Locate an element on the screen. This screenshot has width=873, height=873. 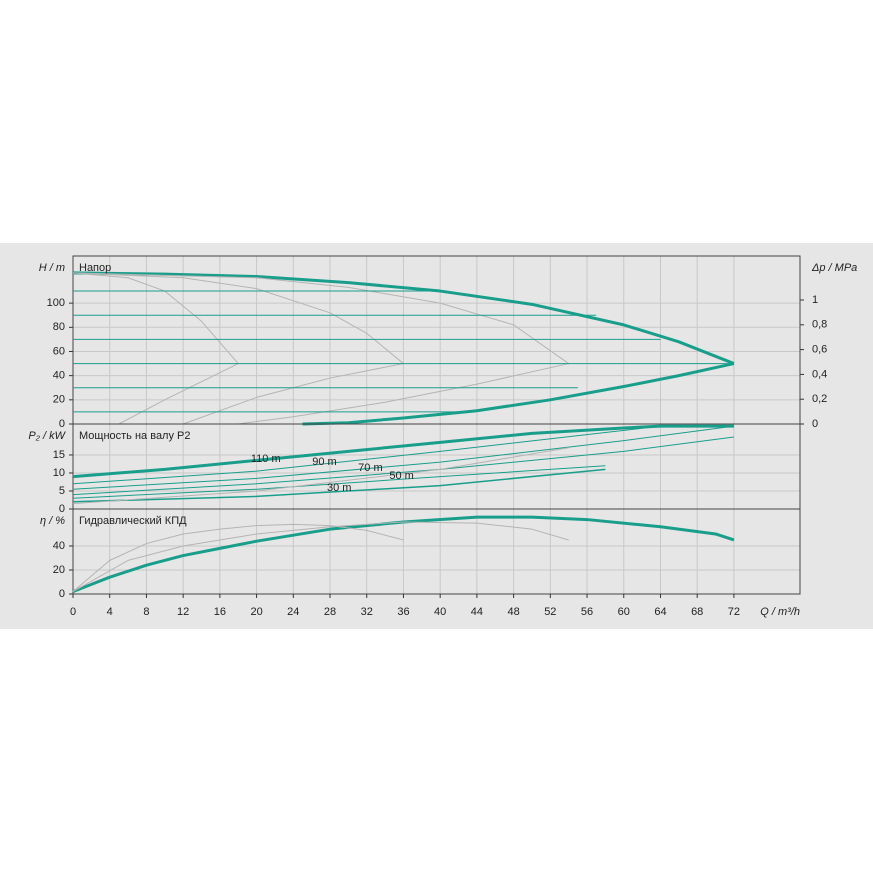
y2-tick-label: 0,2 is located at coordinates (819, 399).